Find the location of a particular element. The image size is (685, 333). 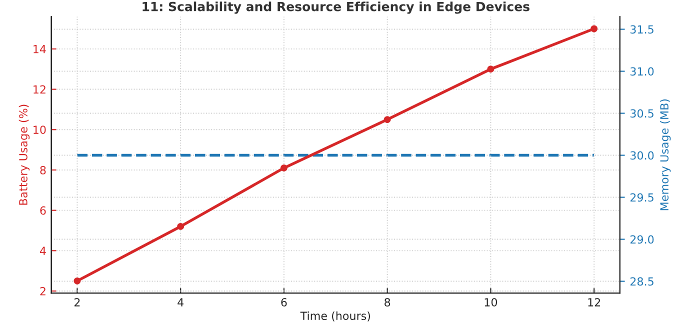

x-tick-label: 4 is located at coordinates (181, 302).